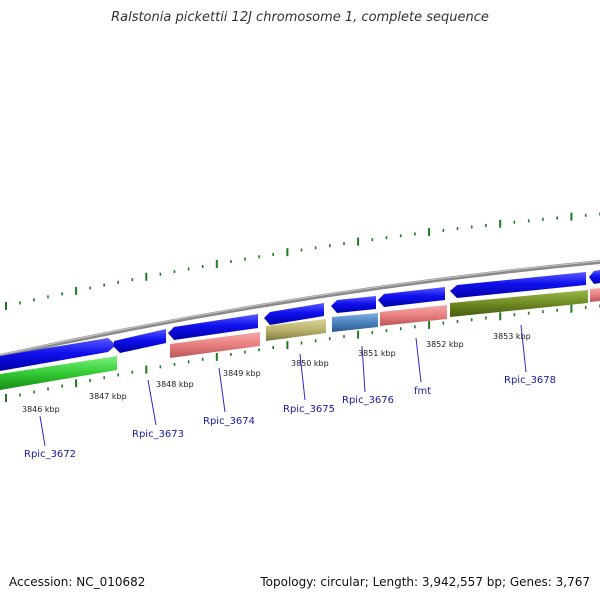  Describe the element at coordinates (512, 336) in the screenshot. I see `scale-tick-label: 3853 kbp` at that location.